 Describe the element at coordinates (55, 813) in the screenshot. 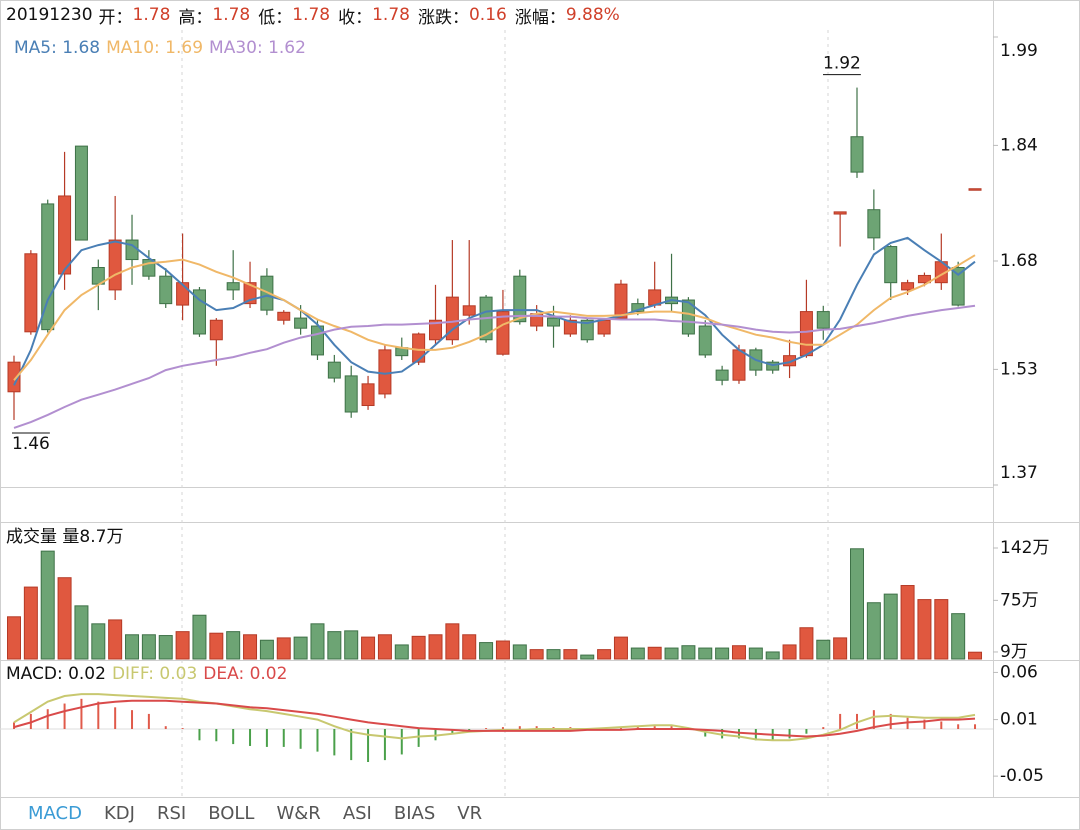

I see `tab: MACD` at that location.